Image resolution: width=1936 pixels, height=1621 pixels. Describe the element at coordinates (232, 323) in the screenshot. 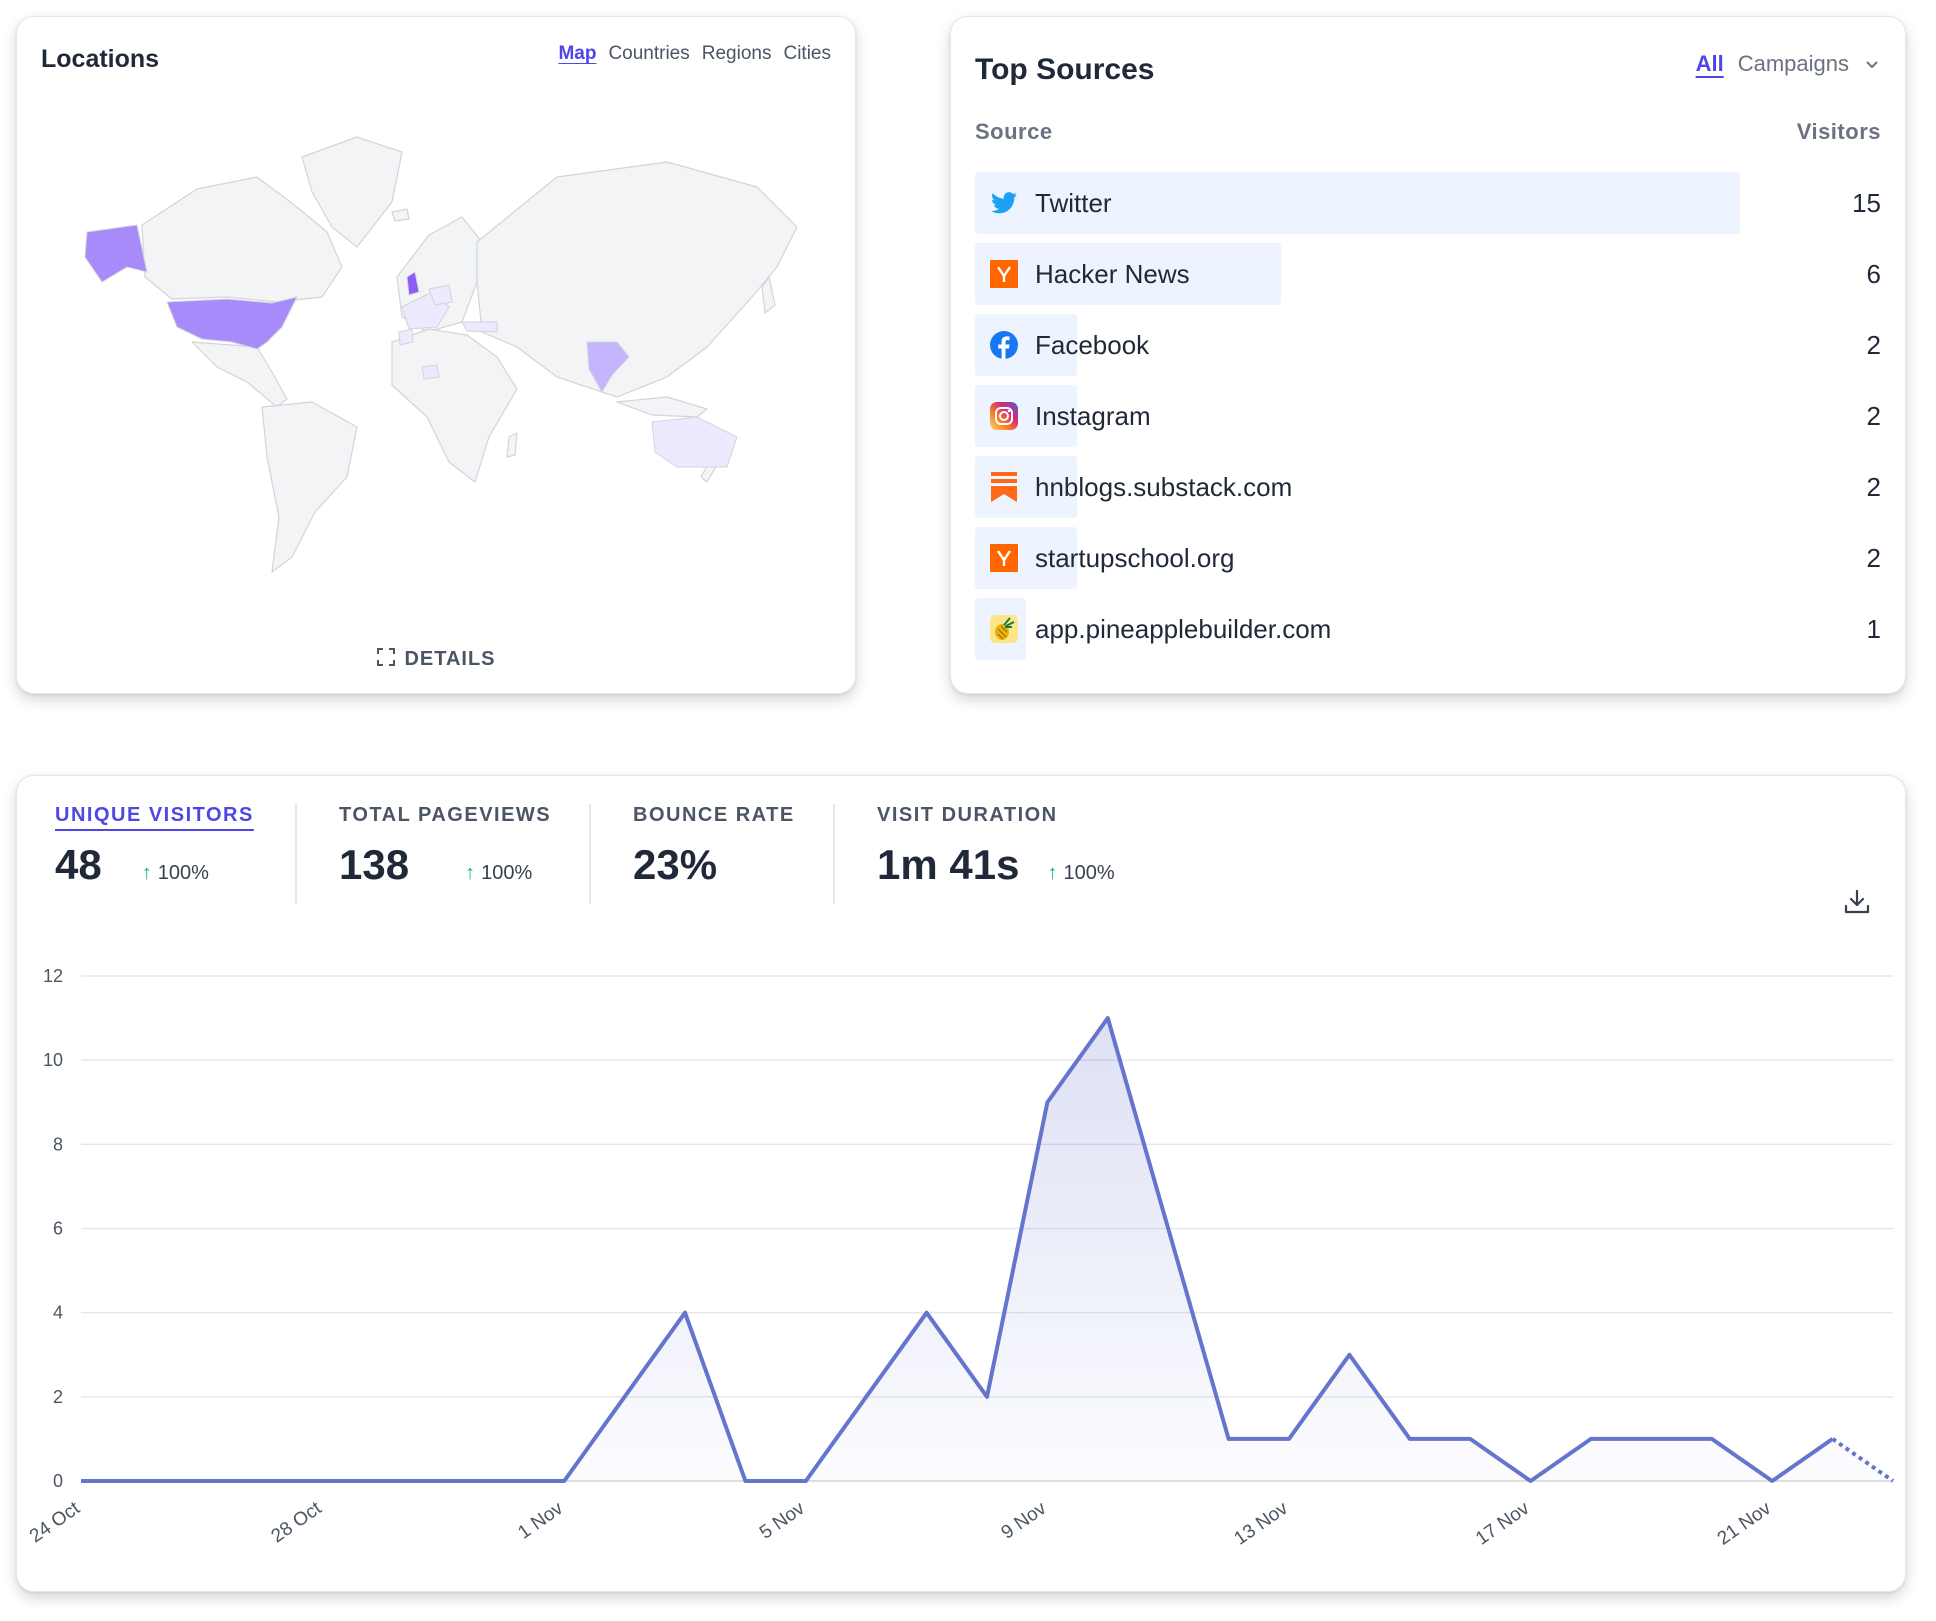

I see `map-usa` at that location.